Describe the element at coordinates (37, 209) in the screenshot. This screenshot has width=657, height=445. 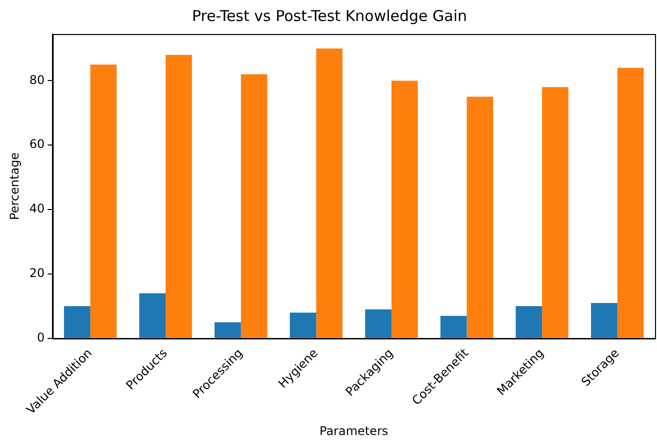
I see `y-tick-label: 40` at that location.